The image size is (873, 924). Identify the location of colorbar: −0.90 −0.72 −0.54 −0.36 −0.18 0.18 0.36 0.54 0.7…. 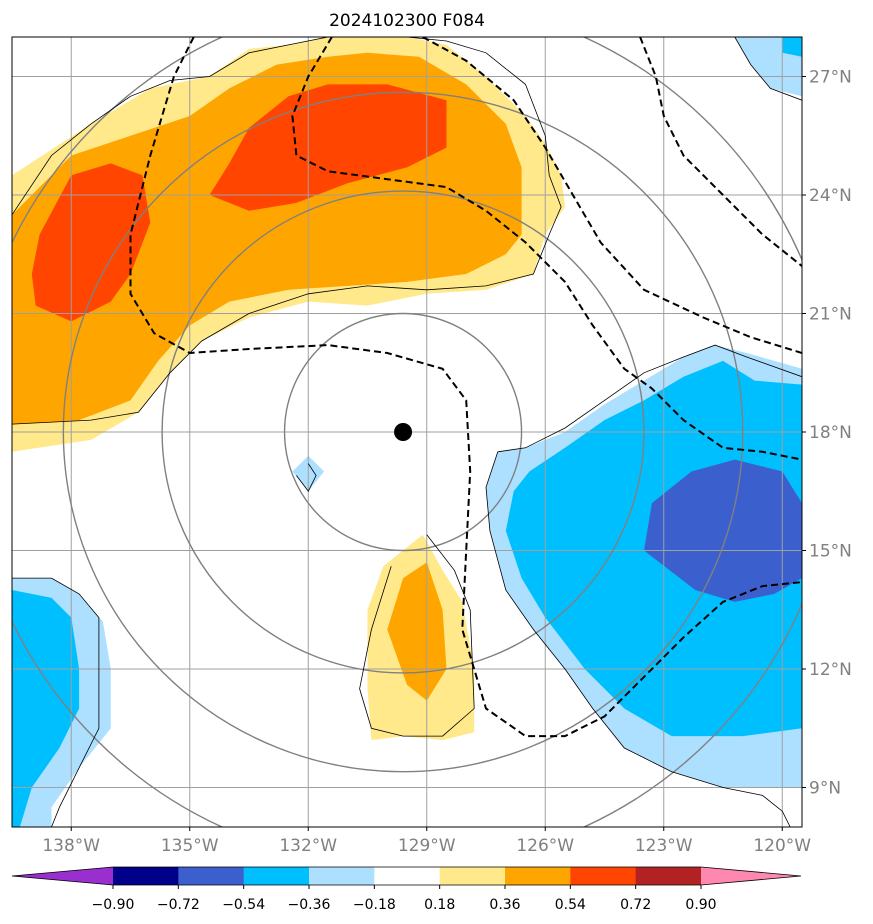
(406, 889).